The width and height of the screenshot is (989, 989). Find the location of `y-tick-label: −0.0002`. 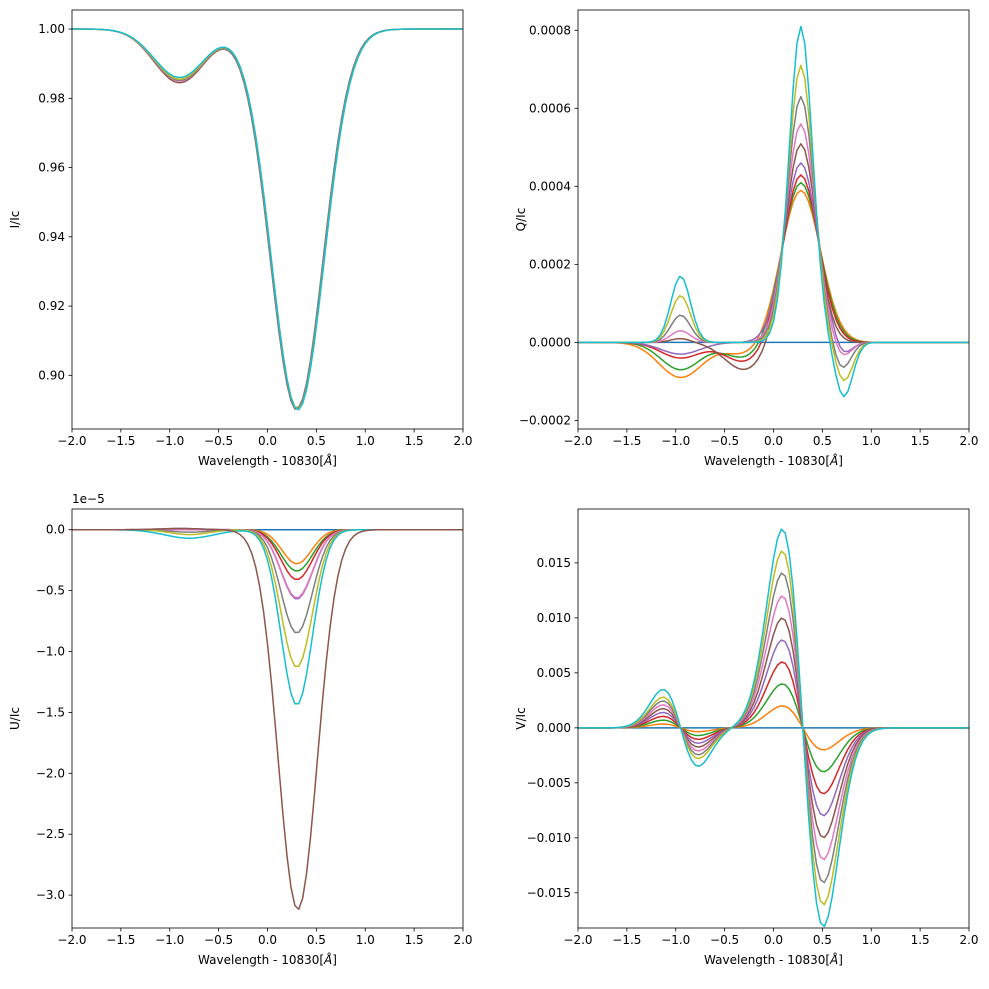

y-tick-label: −0.0002 is located at coordinates (545, 420).